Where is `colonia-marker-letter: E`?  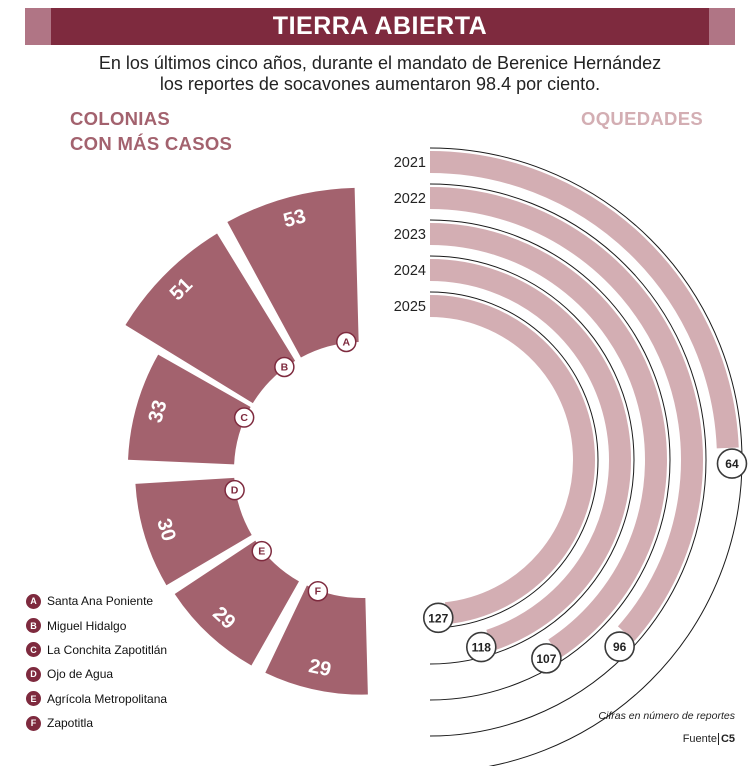
colonia-marker-letter: E is located at coordinates (261, 552).